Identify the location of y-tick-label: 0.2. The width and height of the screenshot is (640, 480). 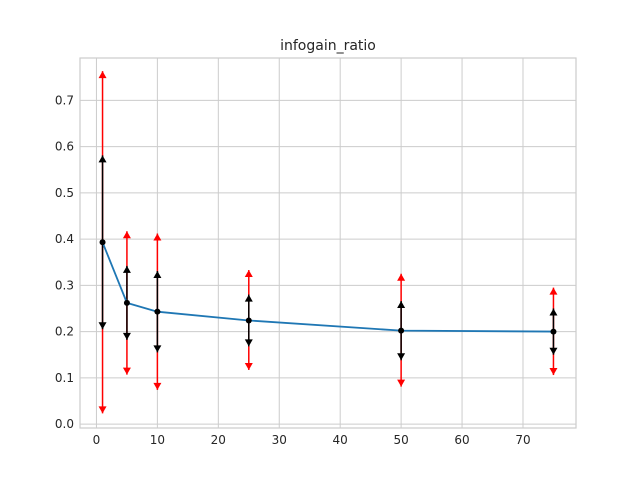
(64, 332).